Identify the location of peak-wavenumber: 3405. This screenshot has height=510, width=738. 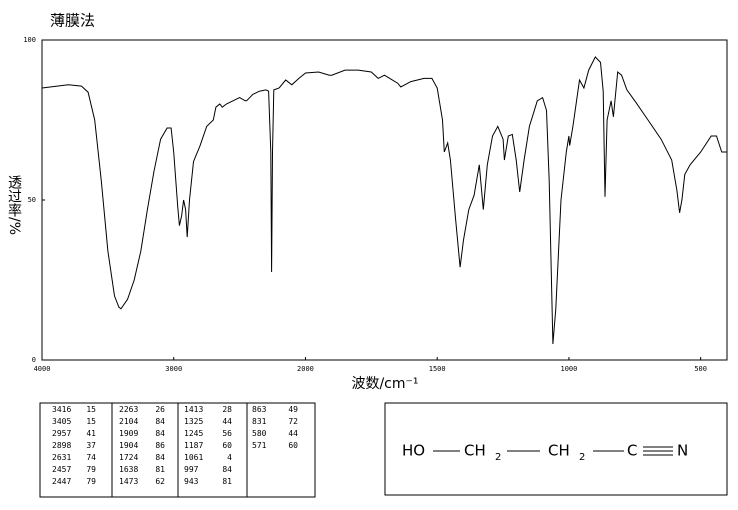
(61, 421).